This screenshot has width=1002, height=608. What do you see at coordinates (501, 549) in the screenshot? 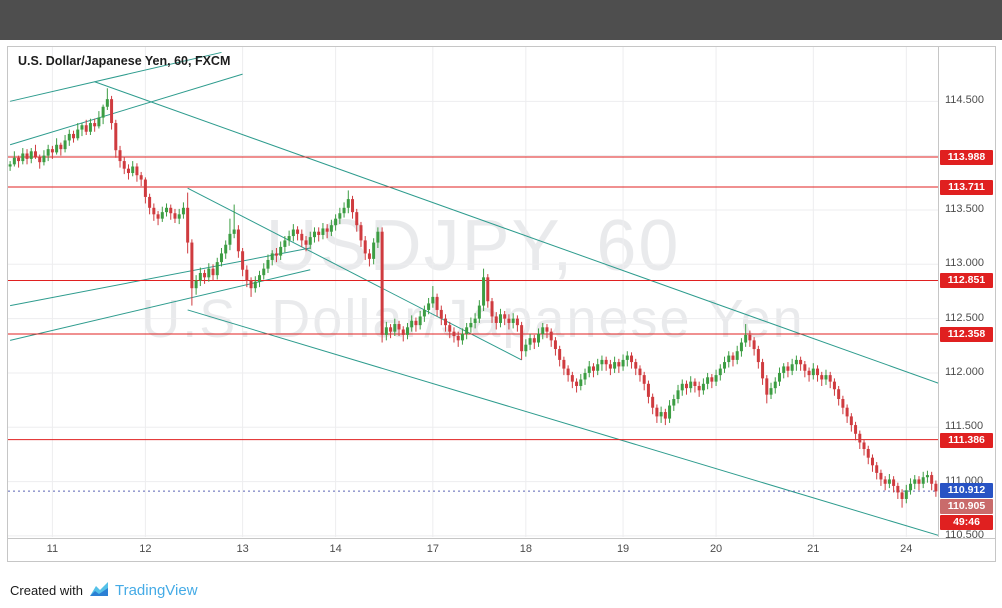
I see `time-axis: 11 12 13 14 17 18 19 20 21 24` at bounding box center [501, 549].